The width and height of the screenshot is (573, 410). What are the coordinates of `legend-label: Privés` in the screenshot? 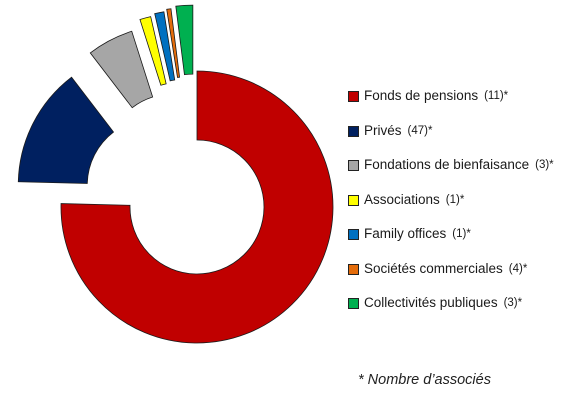 It's located at (383, 130).